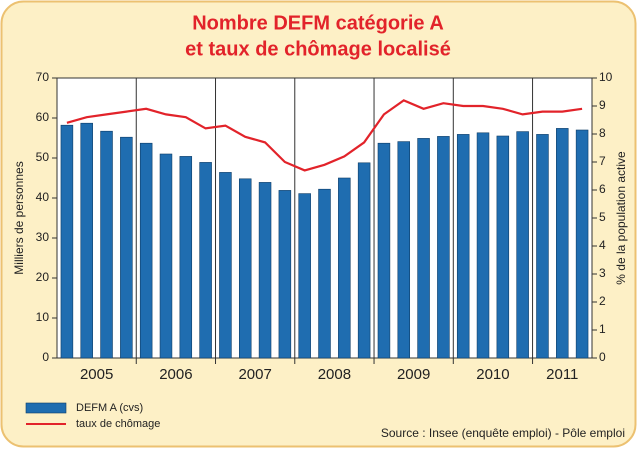 This screenshot has width=637, height=453. I want to click on y2-axis-label: % de la population active, so click(621, 218).